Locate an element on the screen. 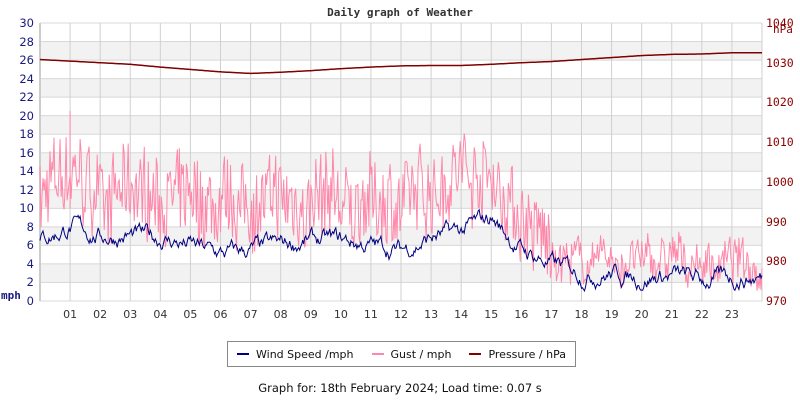 The height and width of the screenshot is (400, 800). left-axis-tick: 24 is located at coordinates (26, 78).